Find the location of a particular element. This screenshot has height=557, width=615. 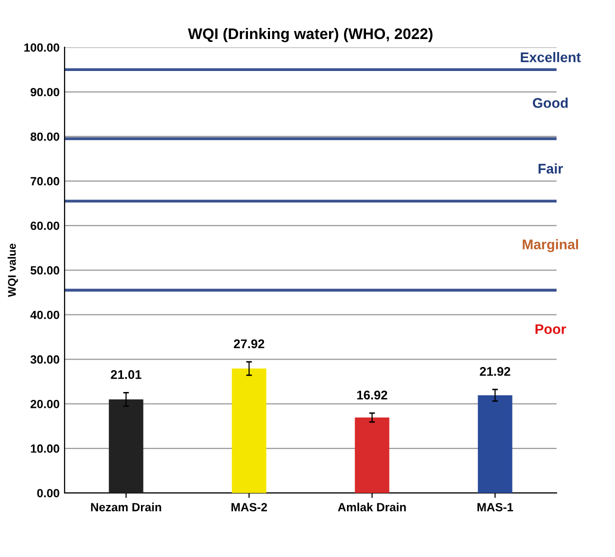

y-tick-label: 70.00 is located at coordinates (45, 181).